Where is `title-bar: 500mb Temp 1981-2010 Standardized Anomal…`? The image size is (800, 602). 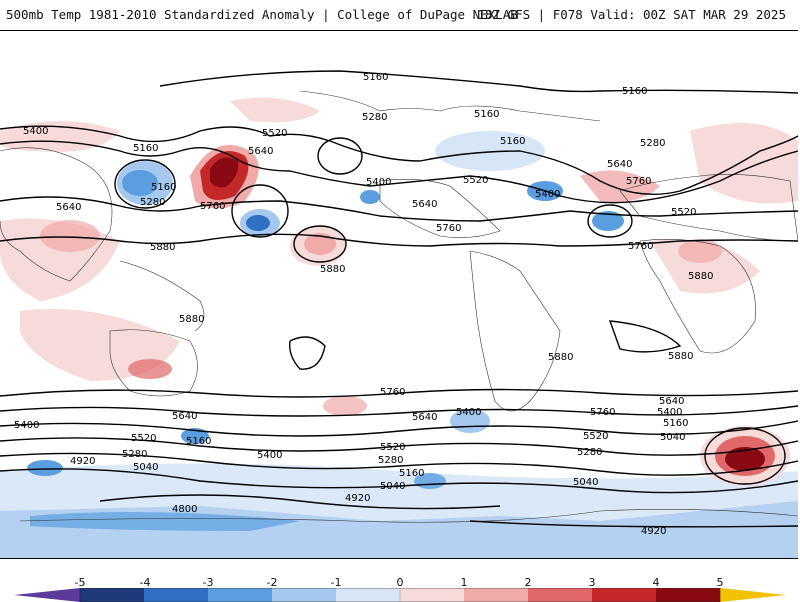
title-bar: 500mb Temp 1981-2010 Standardized Anomal… is located at coordinates (400, 15).